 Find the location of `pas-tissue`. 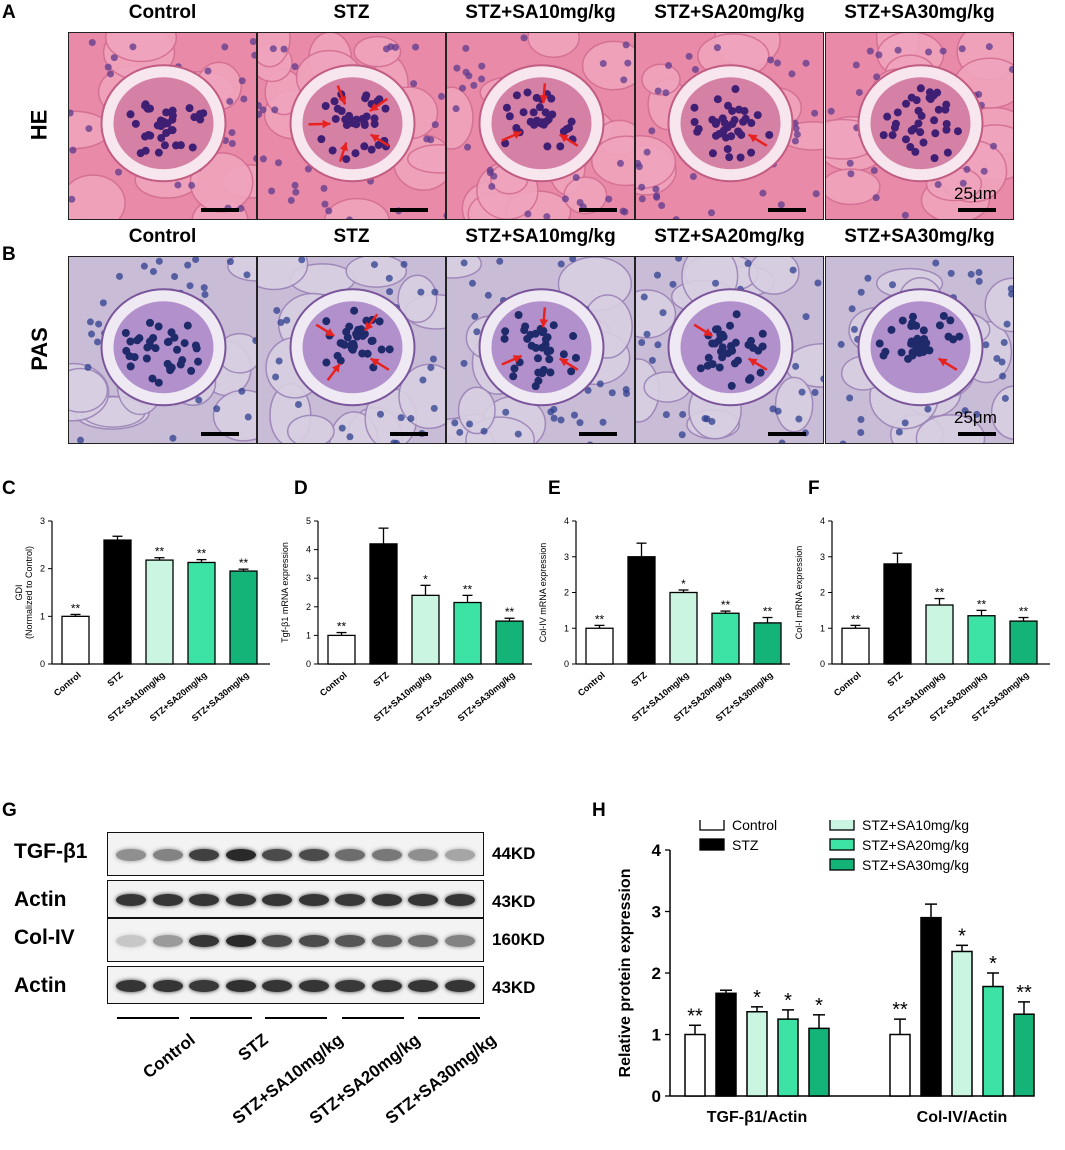

pas-tissue is located at coordinates (162, 350).